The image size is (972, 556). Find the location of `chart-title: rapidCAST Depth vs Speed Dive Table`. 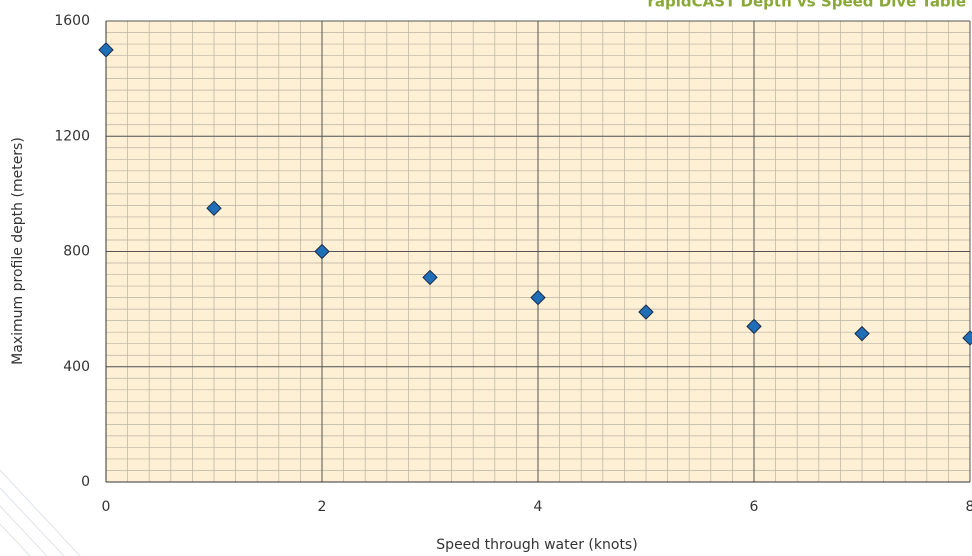

chart-title: rapidCAST Depth vs Speed Dive Table is located at coordinates (807, 5).